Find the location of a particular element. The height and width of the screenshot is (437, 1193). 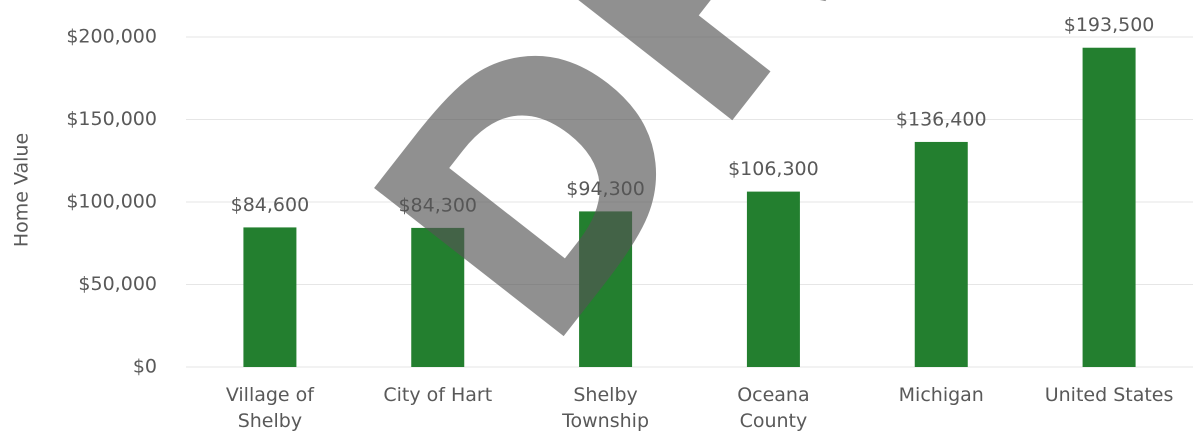

data-label: $106,300 is located at coordinates (773, 169).